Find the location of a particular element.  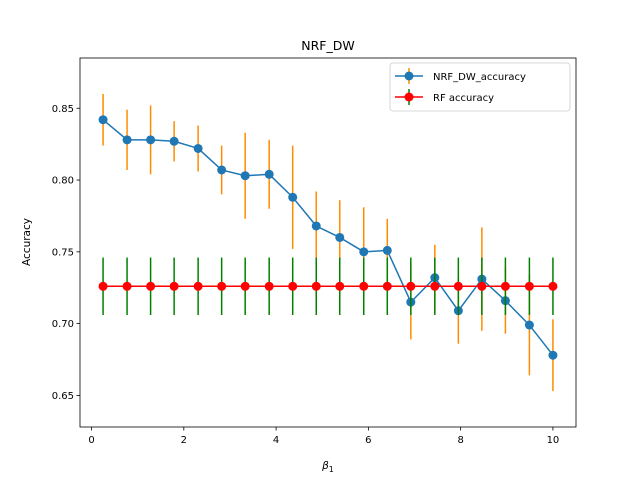

x-axis-label: β1 is located at coordinates (327, 467).